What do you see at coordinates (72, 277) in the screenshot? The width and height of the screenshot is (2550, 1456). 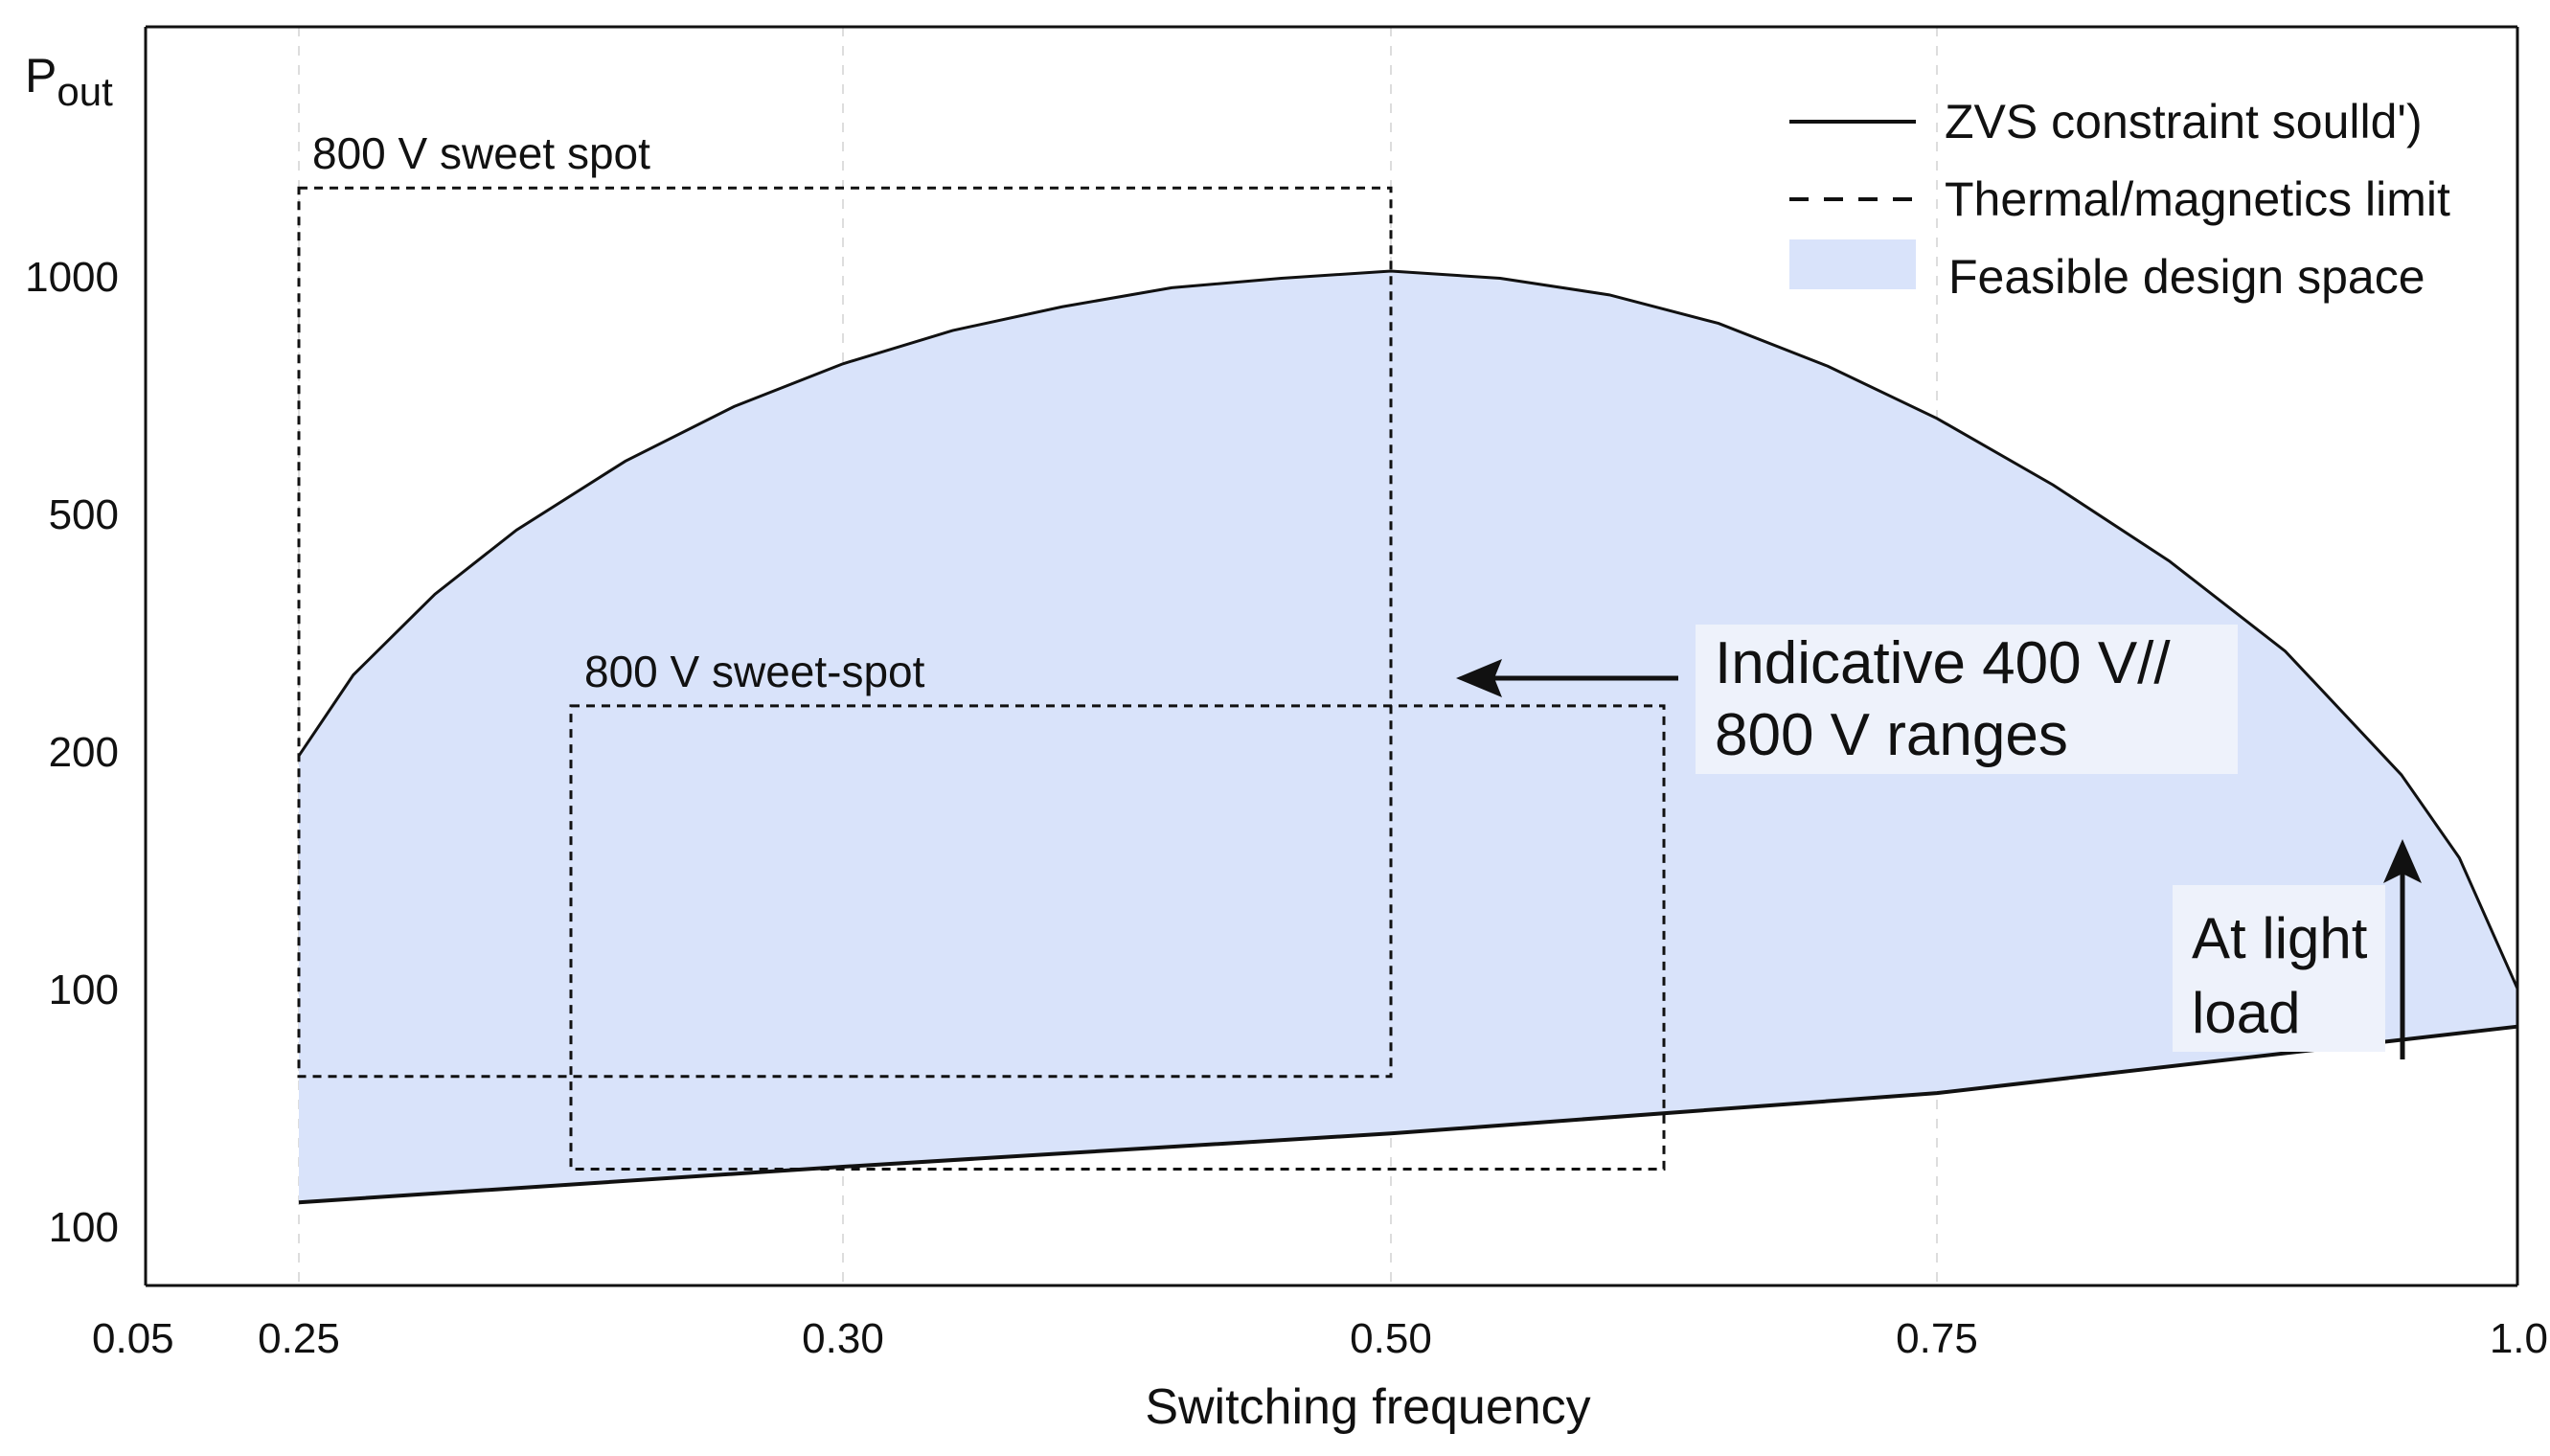 I see `y-tick-label-0: 1000` at bounding box center [72, 277].